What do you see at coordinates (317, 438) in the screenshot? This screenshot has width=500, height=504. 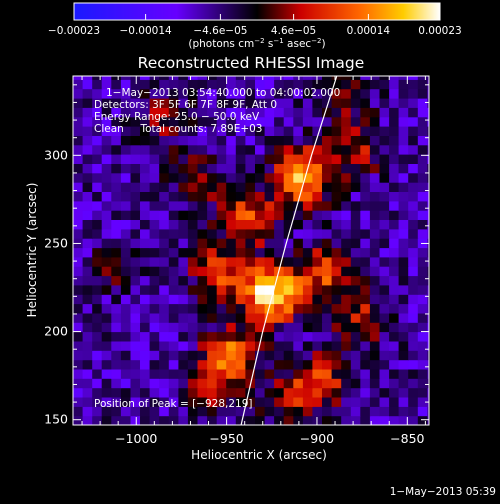 I see `x-tick-label: −900` at bounding box center [317, 438].